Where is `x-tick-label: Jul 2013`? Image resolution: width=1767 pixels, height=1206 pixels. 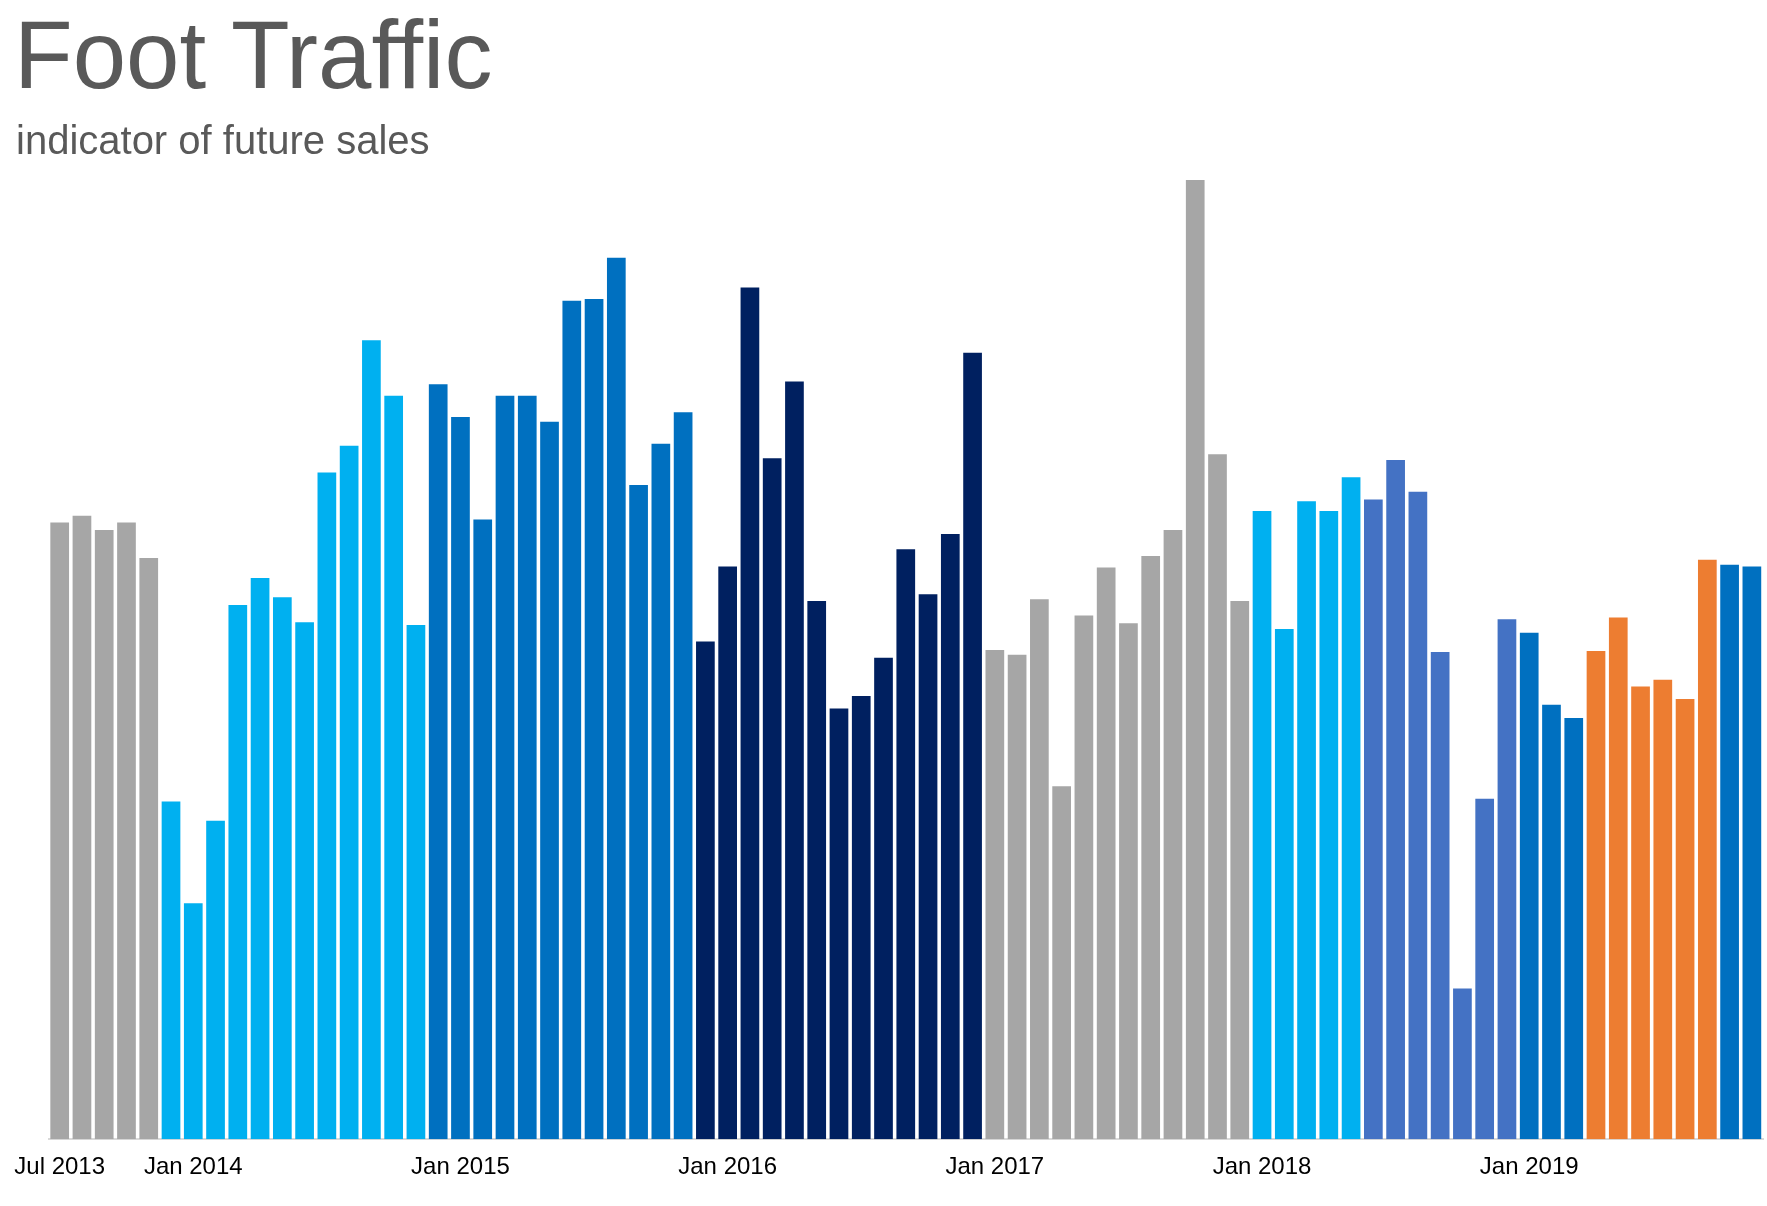 x-tick-label: Jul 2013 is located at coordinates (60, 1166).